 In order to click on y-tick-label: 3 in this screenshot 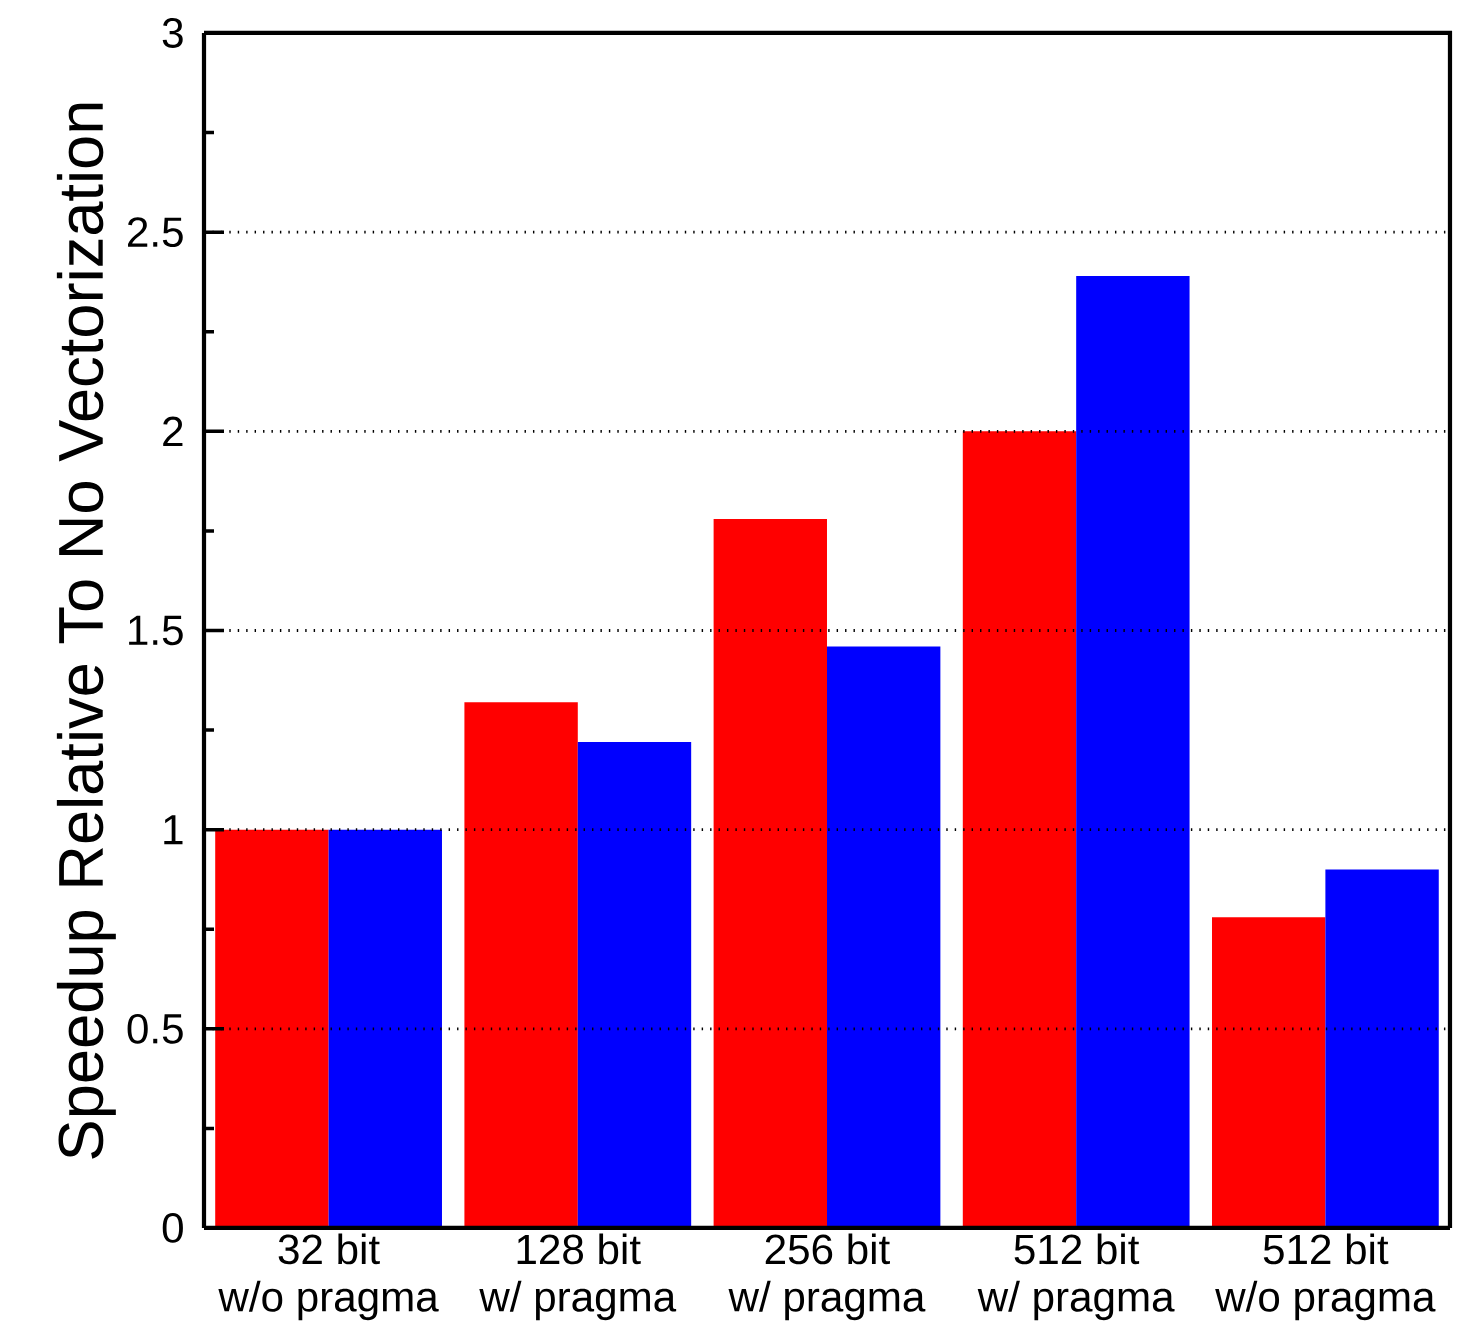, I will do `click(172, 33)`.